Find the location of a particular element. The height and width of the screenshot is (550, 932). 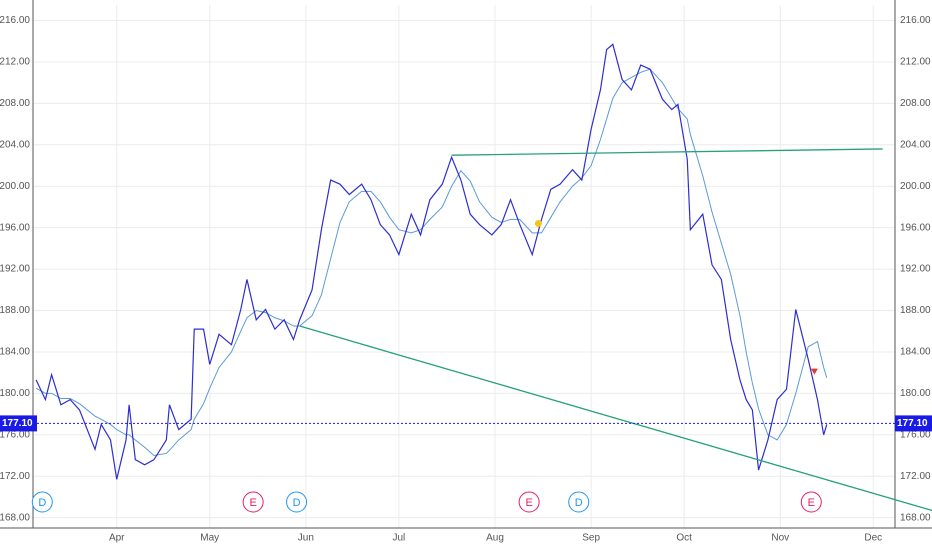

x-tick-label: Oct is located at coordinates (684, 538).